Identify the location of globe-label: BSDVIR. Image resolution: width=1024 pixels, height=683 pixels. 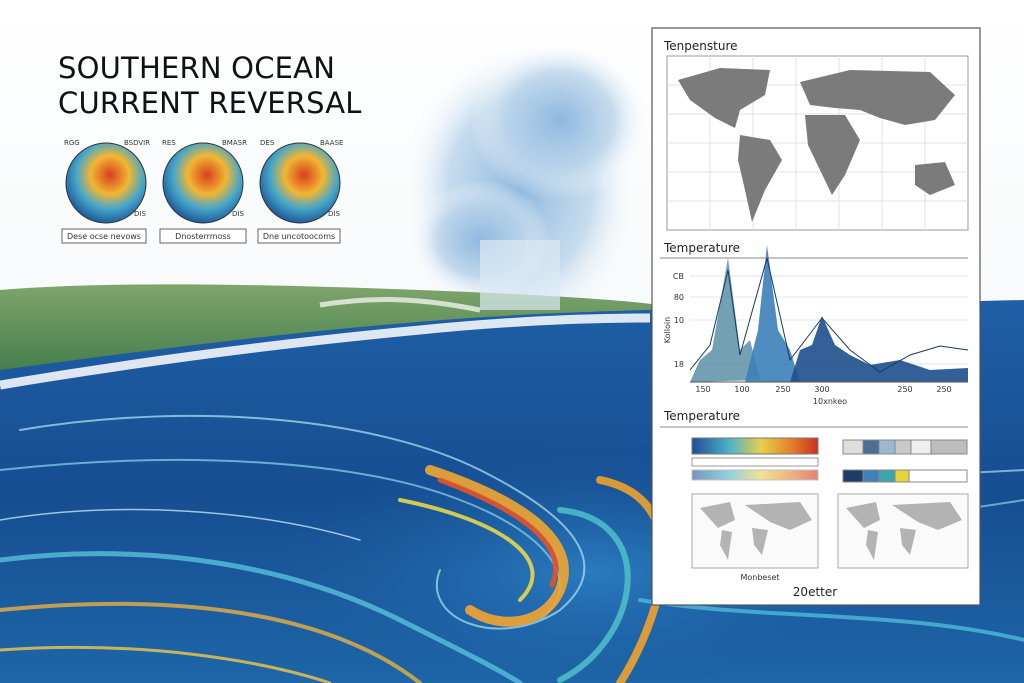
(137, 143).